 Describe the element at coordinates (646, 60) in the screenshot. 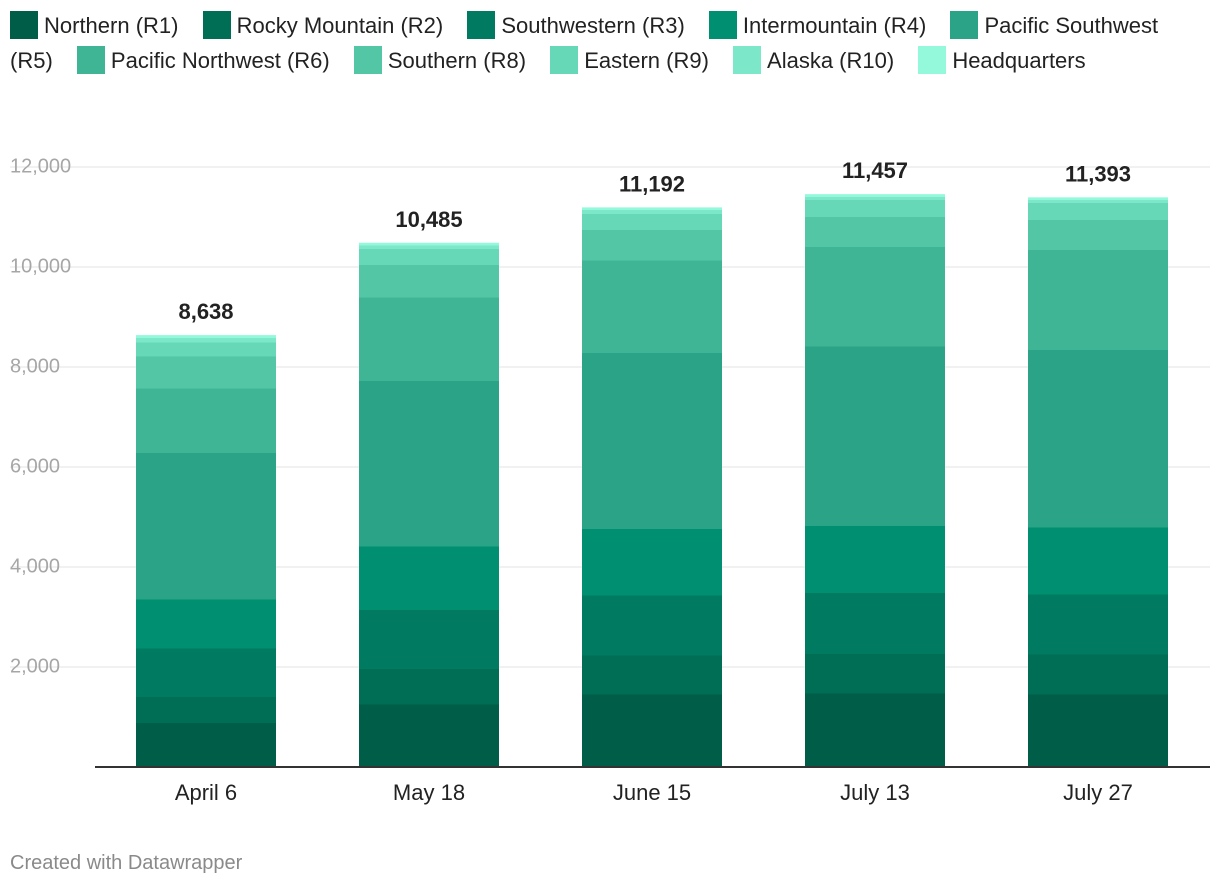

I see `legend-label: Eastern (R9)` at that location.